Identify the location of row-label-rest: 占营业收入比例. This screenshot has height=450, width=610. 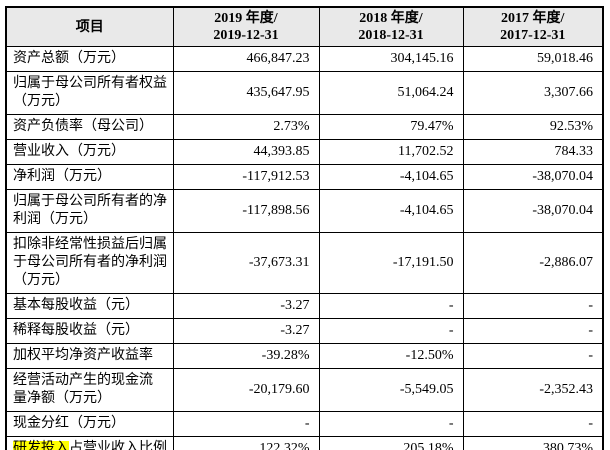
(118, 445).